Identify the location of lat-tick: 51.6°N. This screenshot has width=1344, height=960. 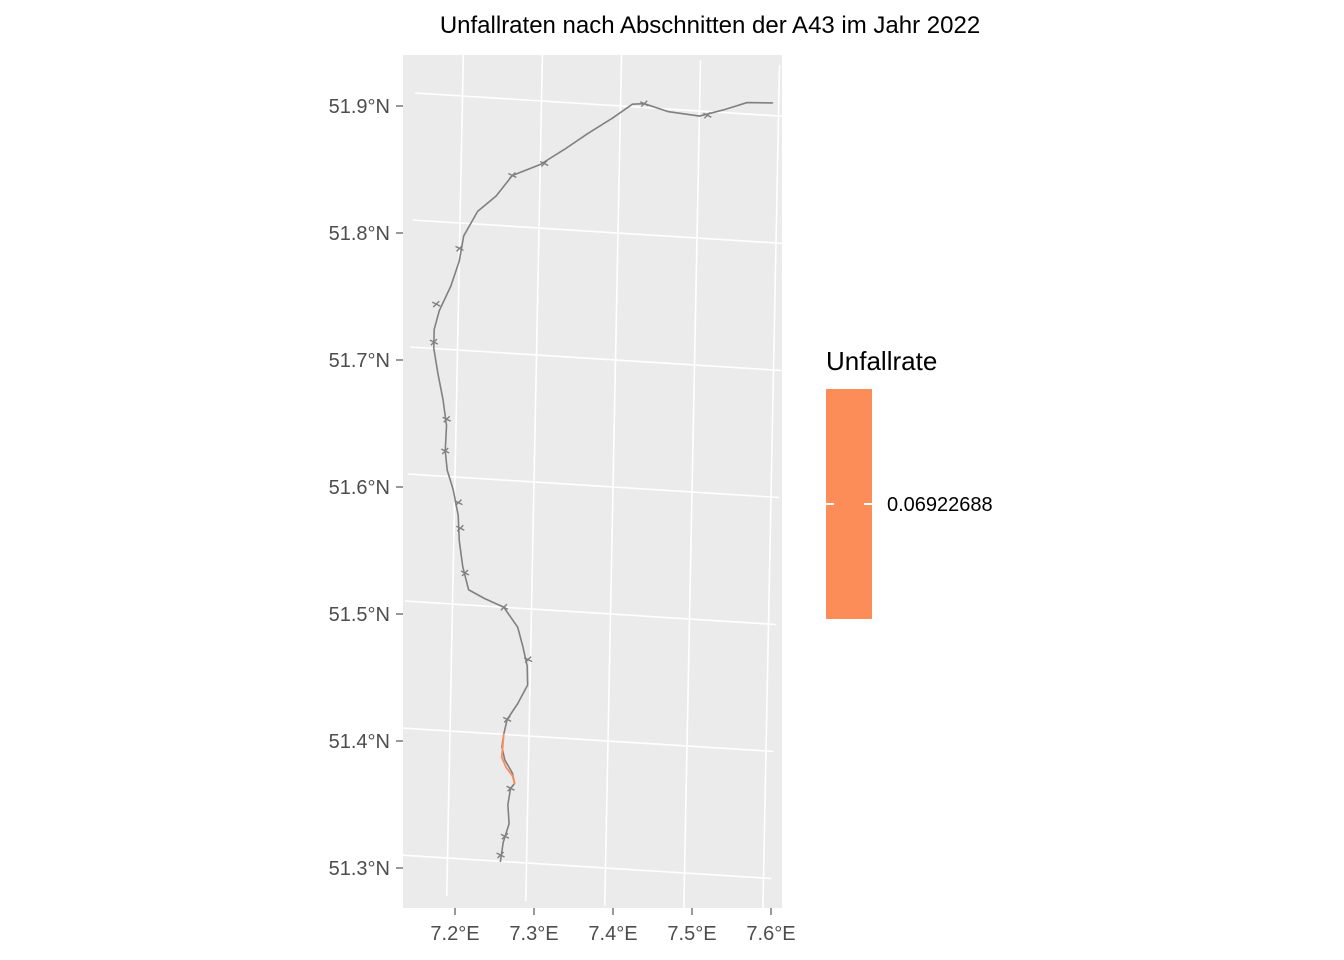
(366, 488).